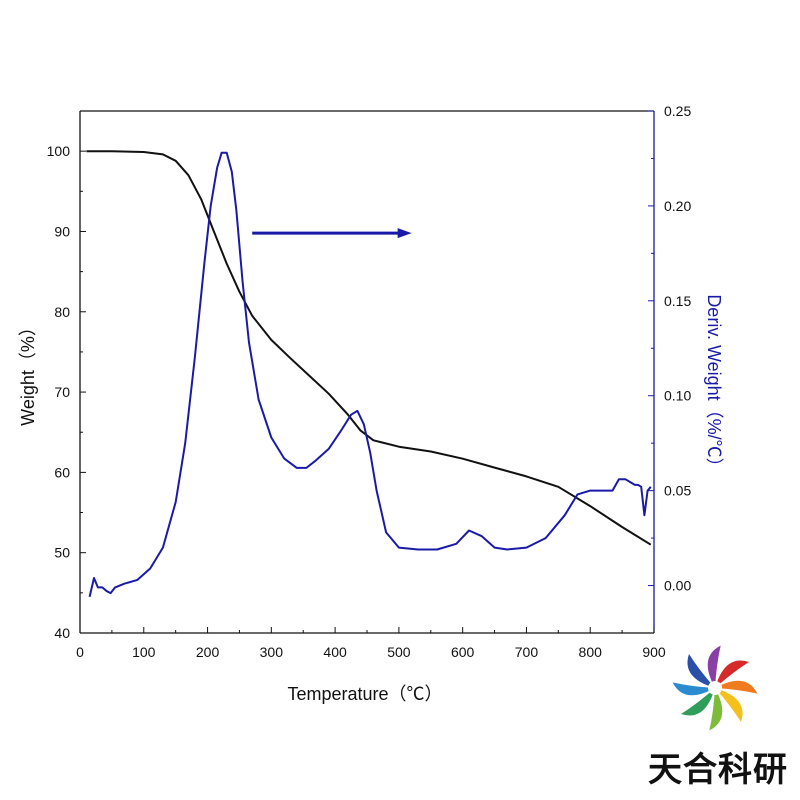 This screenshot has width=800, height=800. What do you see at coordinates (591, 652) in the screenshot?
I see `x-tick-label: 800` at bounding box center [591, 652].